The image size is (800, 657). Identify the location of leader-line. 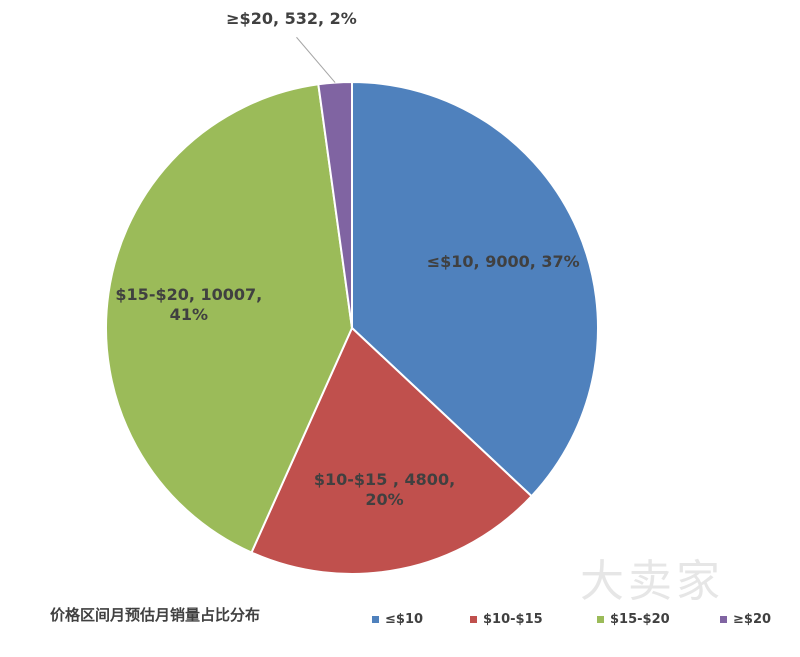
(316, 59).